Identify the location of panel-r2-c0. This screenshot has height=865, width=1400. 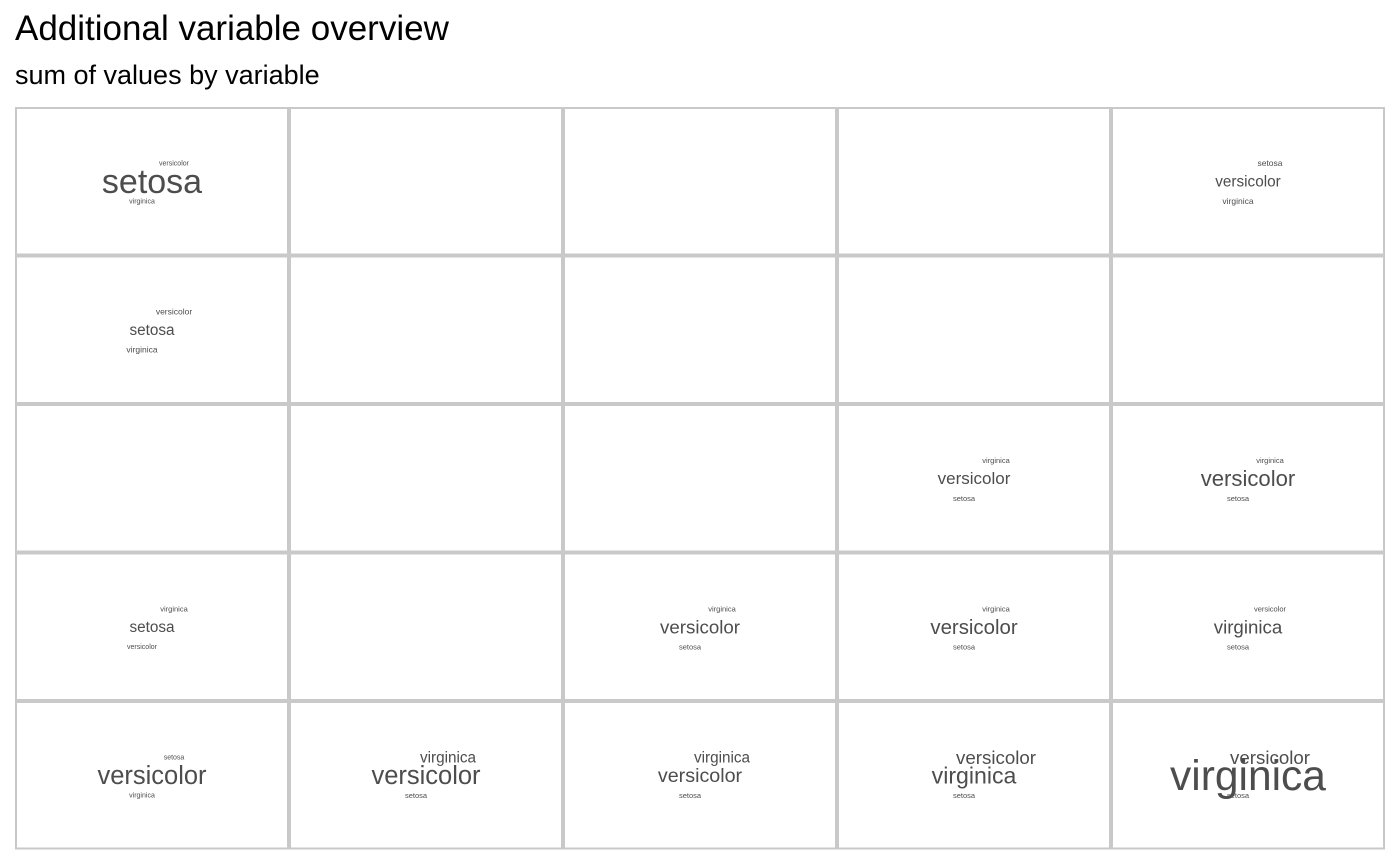
(152, 478).